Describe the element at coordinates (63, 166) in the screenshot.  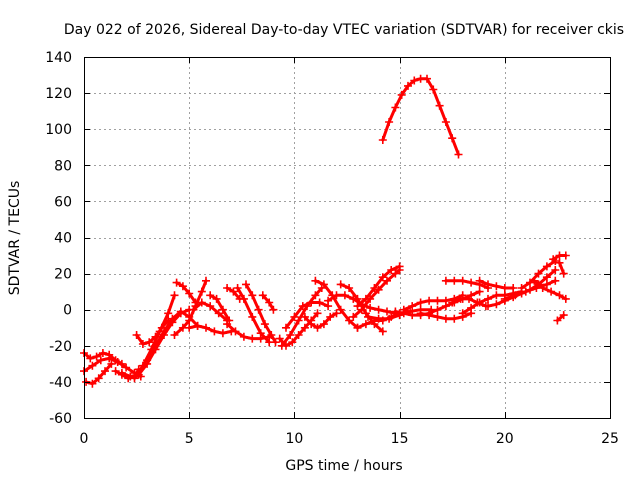
I see `y-tick-label: 80` at that location.